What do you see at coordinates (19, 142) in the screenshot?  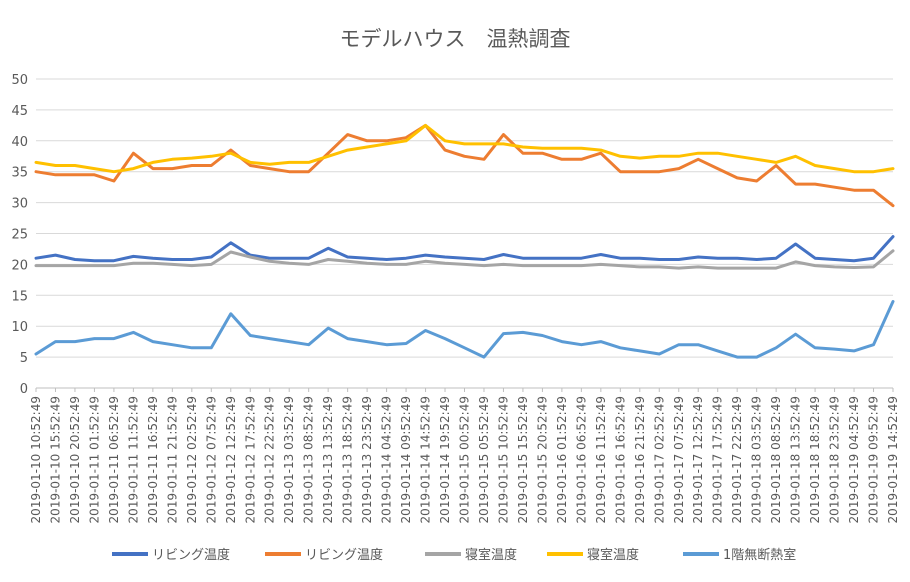 I see `y-tick-label: 40` at bounding box center [19, 142].